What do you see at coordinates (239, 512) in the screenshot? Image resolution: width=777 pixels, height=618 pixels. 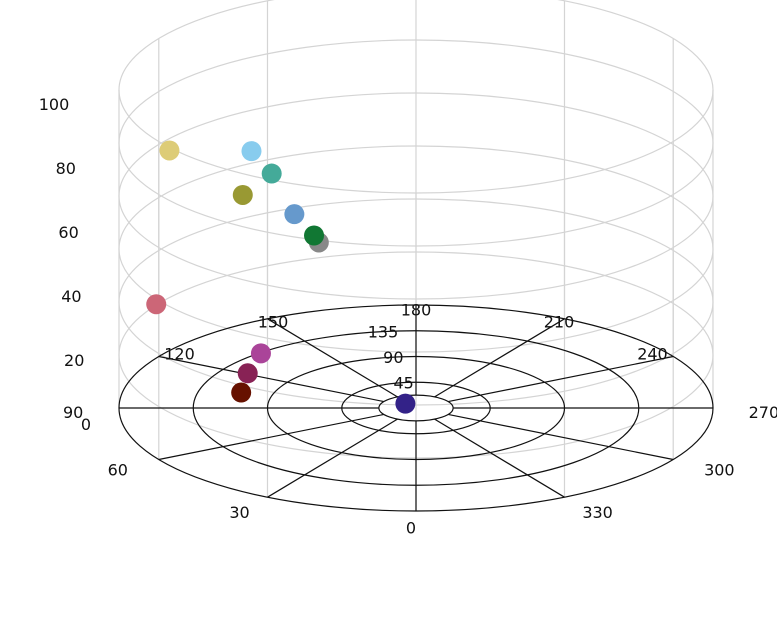 I see `angle-tick-label-30: 30` at bounding box center [239, 512].